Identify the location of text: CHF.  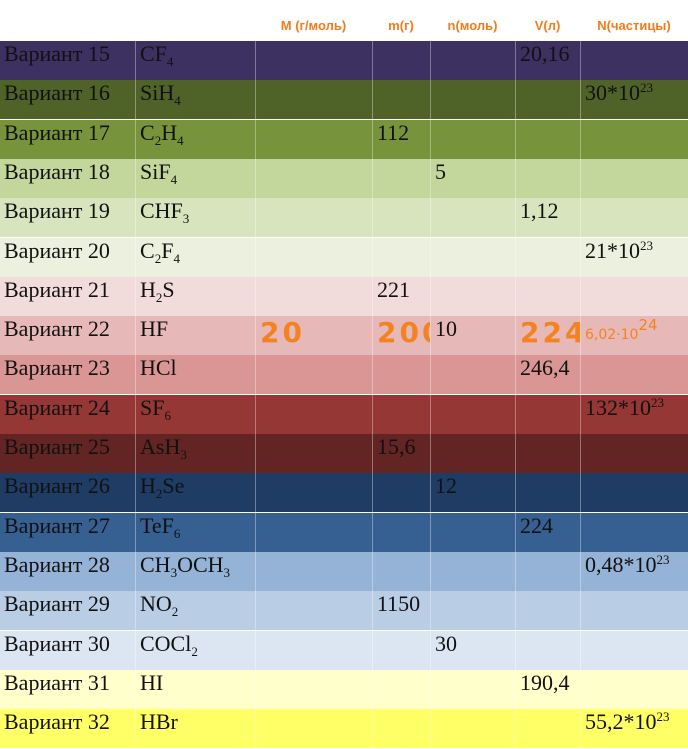
(161, 211).